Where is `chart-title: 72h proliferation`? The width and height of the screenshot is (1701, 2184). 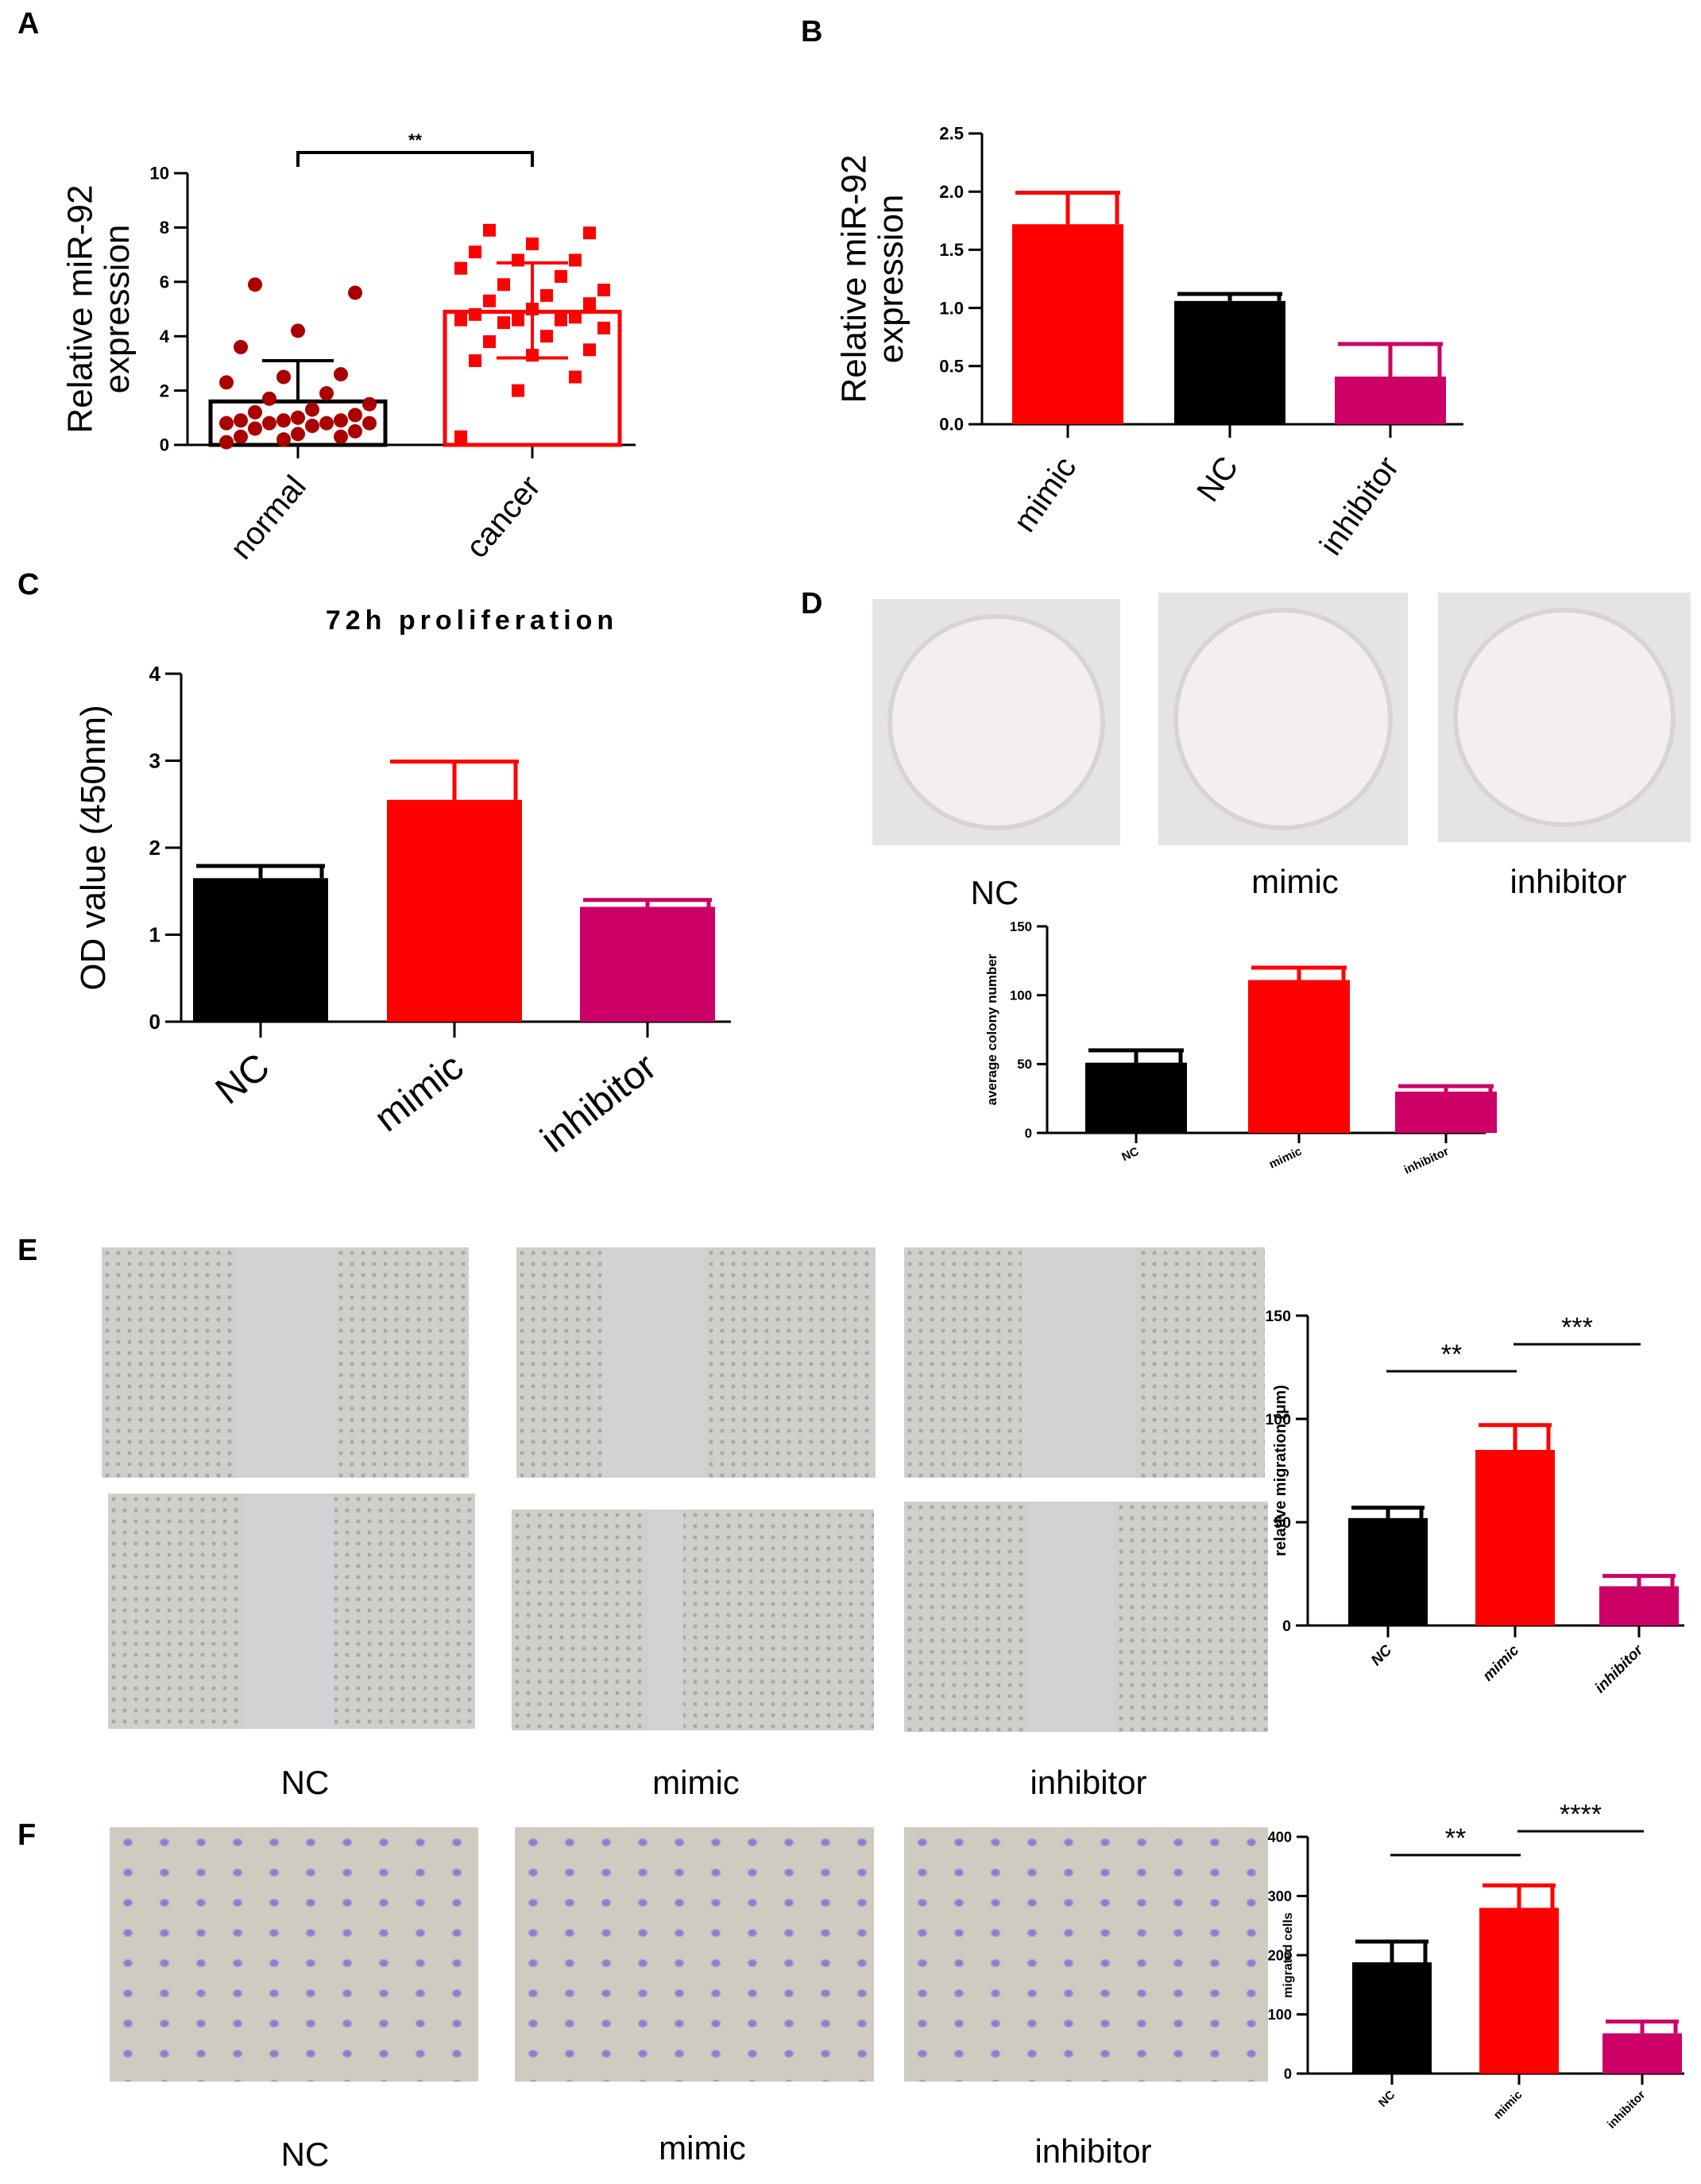 chart-title: 72h proliferation is located at coordinates (472, 620).